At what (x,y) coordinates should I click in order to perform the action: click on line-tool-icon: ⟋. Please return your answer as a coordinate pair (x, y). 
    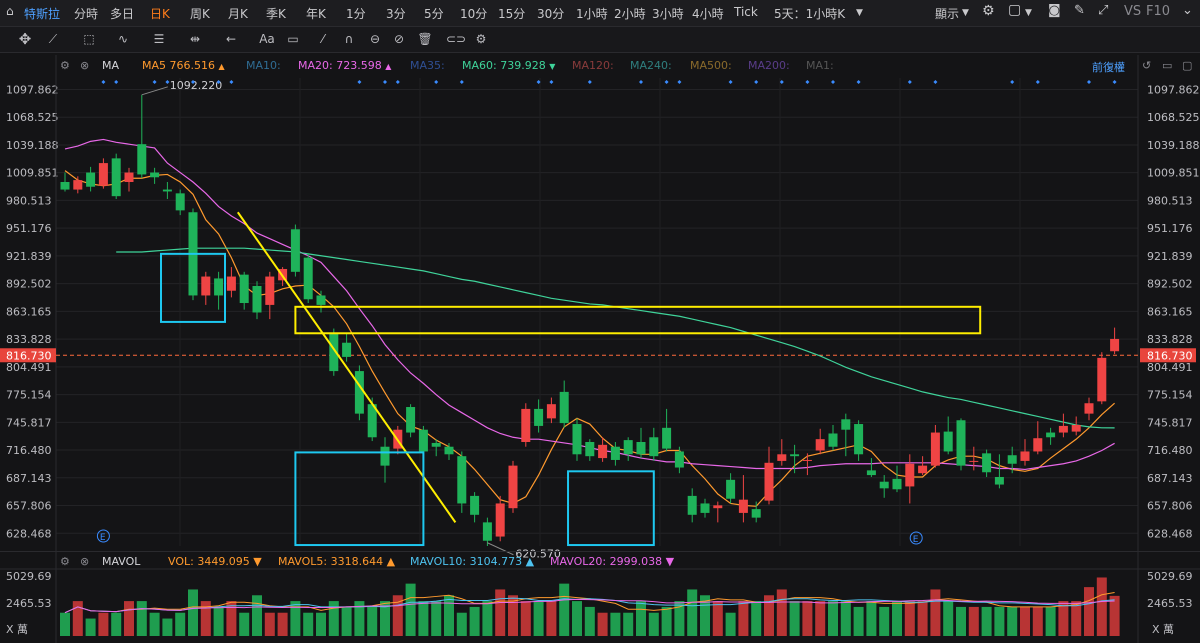
    Looking at the image, I should click on (53, 39).